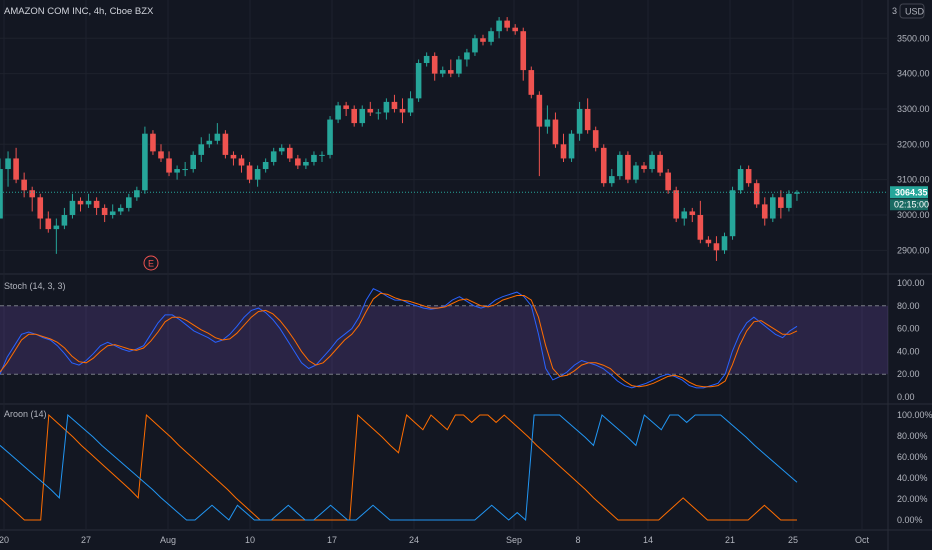  I want to click on currency-button, so click(912, 11).